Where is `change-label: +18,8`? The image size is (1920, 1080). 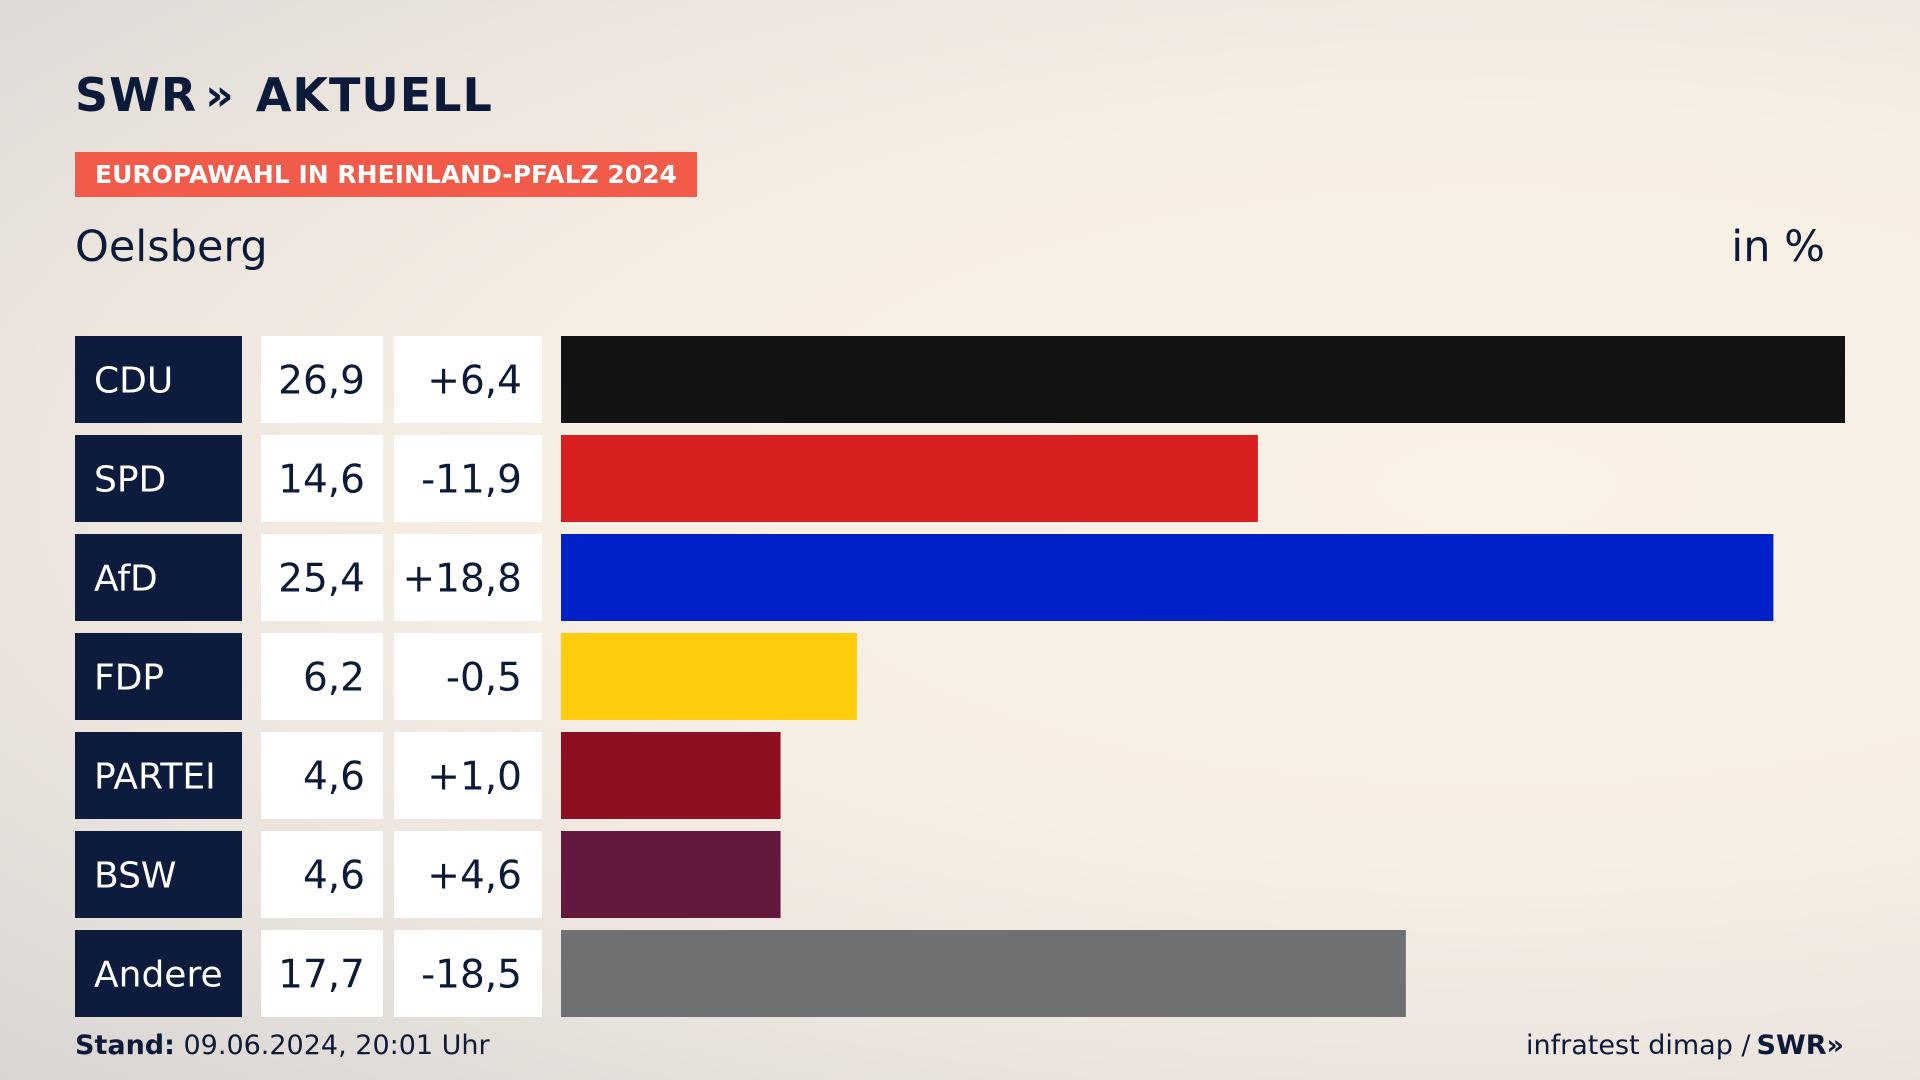 change-label: +18,8 is located at coordinates (462, 579).